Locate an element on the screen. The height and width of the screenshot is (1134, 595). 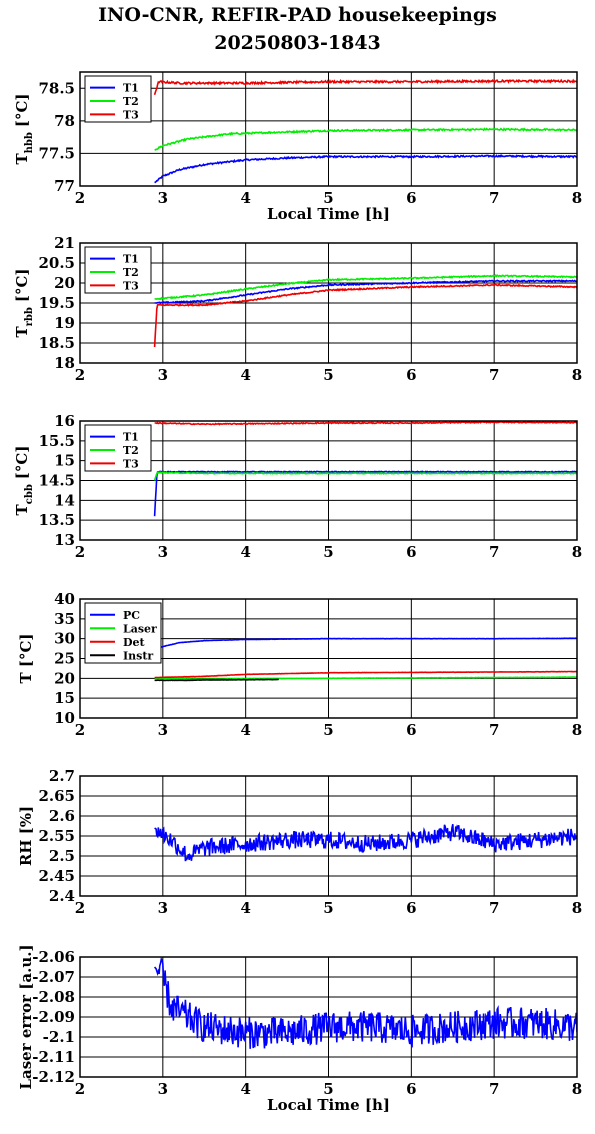
y-tick-label: 40 is located at coordinates (64, 599).